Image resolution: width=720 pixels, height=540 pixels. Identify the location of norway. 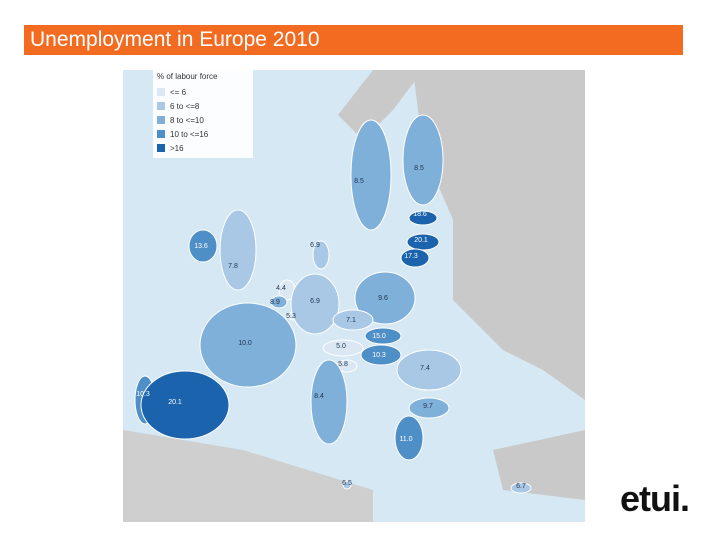
(380, 105).